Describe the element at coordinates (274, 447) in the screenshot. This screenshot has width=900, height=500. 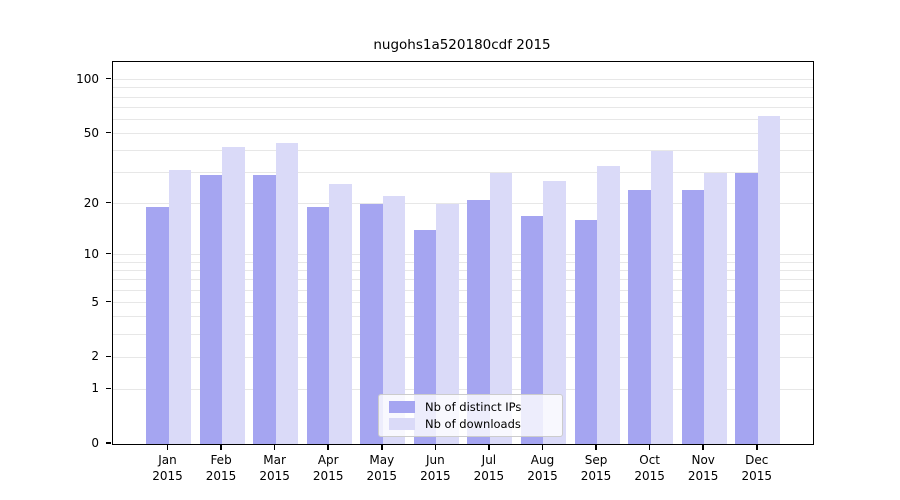
I see `x-tick-mar` at that location.